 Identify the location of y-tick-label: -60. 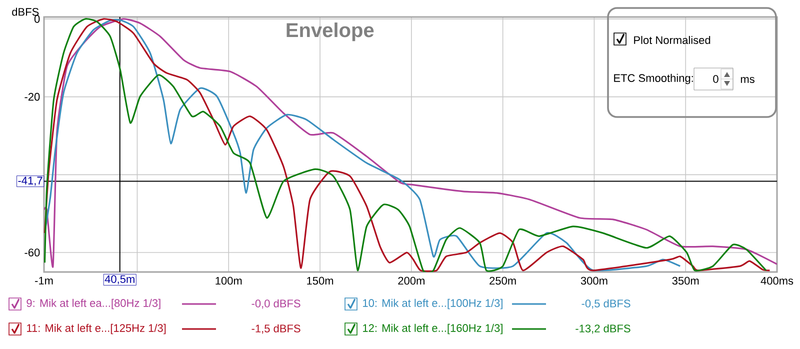
(32, 252).